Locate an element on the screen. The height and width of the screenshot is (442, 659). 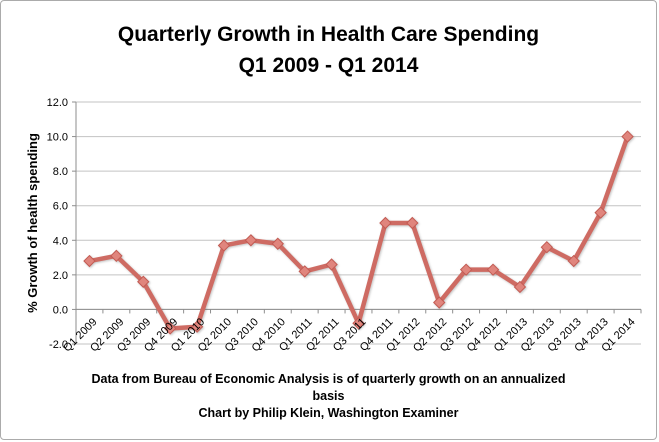
y-tick-label: 12.0 is located at coordinates (57, 103).